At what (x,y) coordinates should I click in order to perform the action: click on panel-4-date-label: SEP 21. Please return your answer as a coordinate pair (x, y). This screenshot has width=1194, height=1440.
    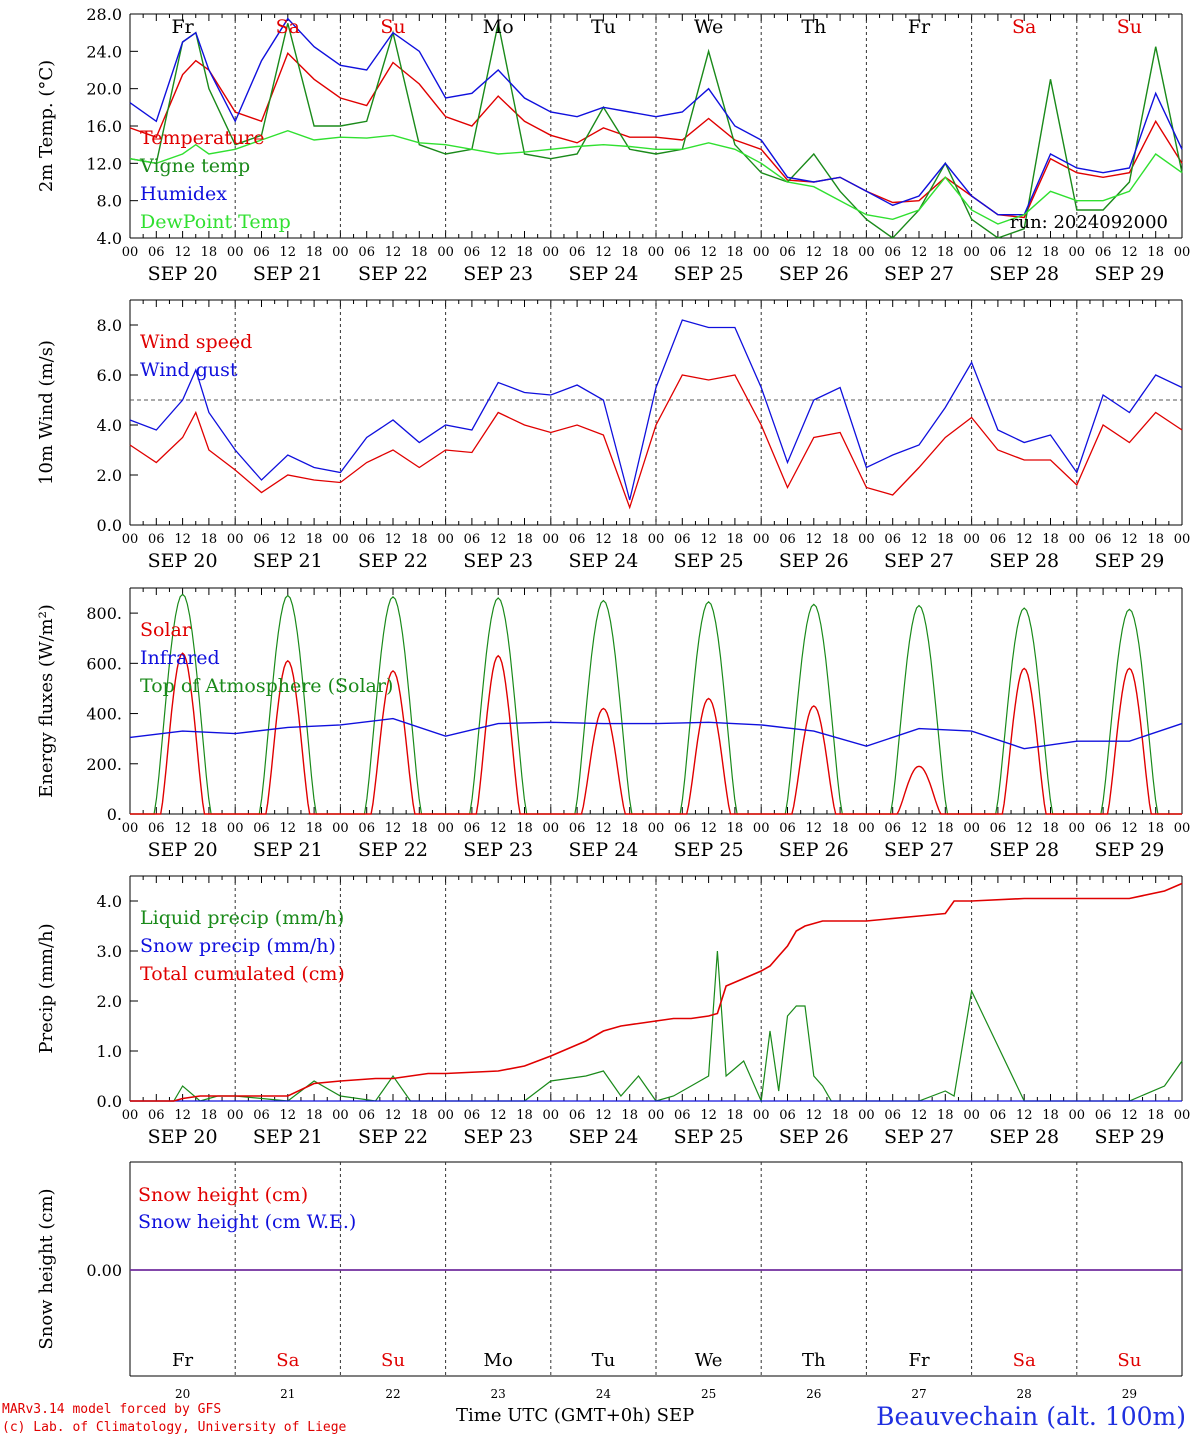
    Looking at the image, I should click on (288, 1137).